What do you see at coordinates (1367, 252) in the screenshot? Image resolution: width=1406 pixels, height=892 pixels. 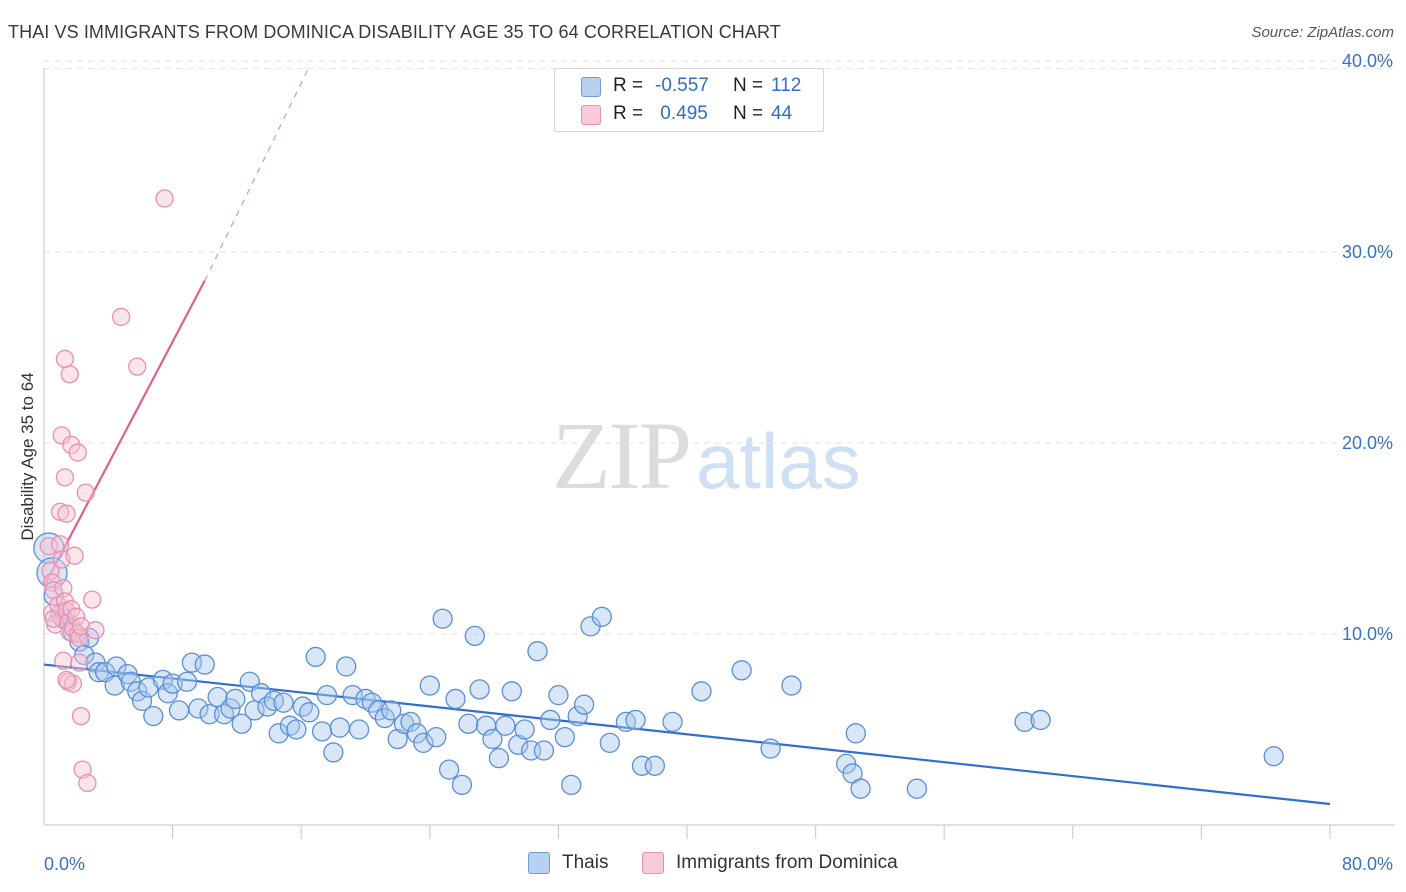 I see `y-tick-label: 30.0%` at bounding box center [1367, 252].